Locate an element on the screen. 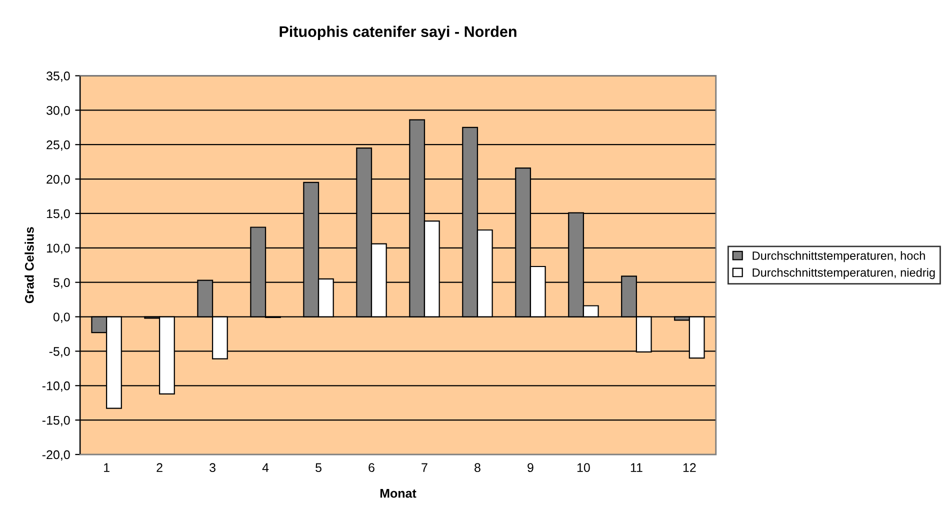 This screenshot has height=505, width=942. x-tick-label: 1 is located at coordinates (107, 467).